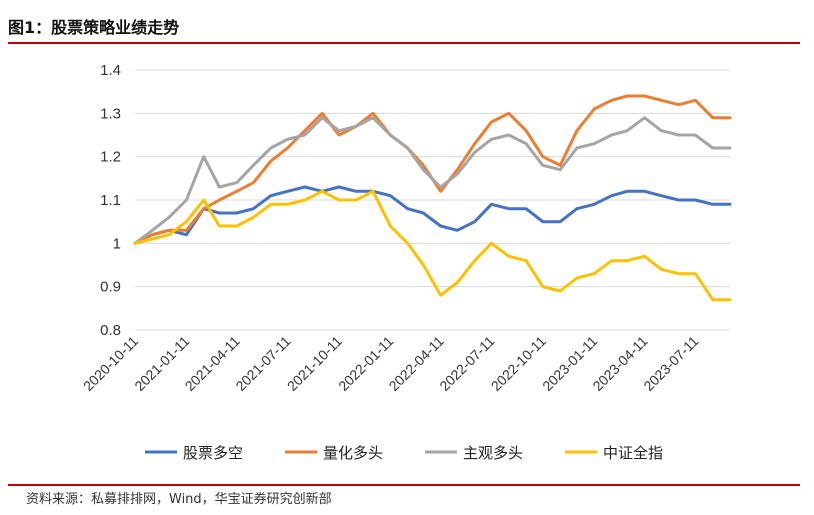 The width and height of the screenshot is (814, 515). What do you see at coordinates (179, 499) in the screenshot?
I see `source-note: 资料来源：私募排排网，Wind，华宝证券研究创新部` at bounding box center [179, 499].